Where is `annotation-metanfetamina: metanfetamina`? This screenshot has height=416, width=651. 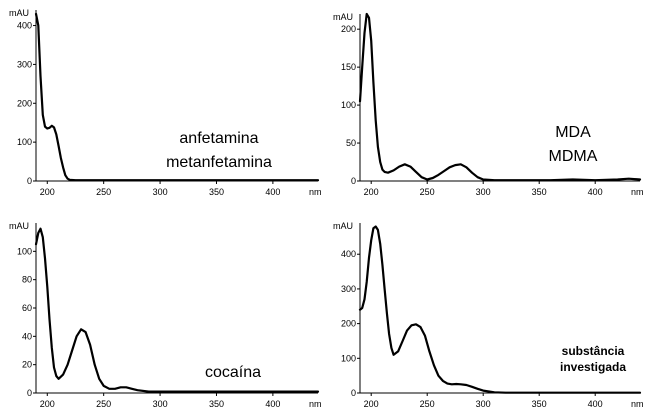 annotation-metanfetamina: metanfetamina is located at coordinates (219, 162).